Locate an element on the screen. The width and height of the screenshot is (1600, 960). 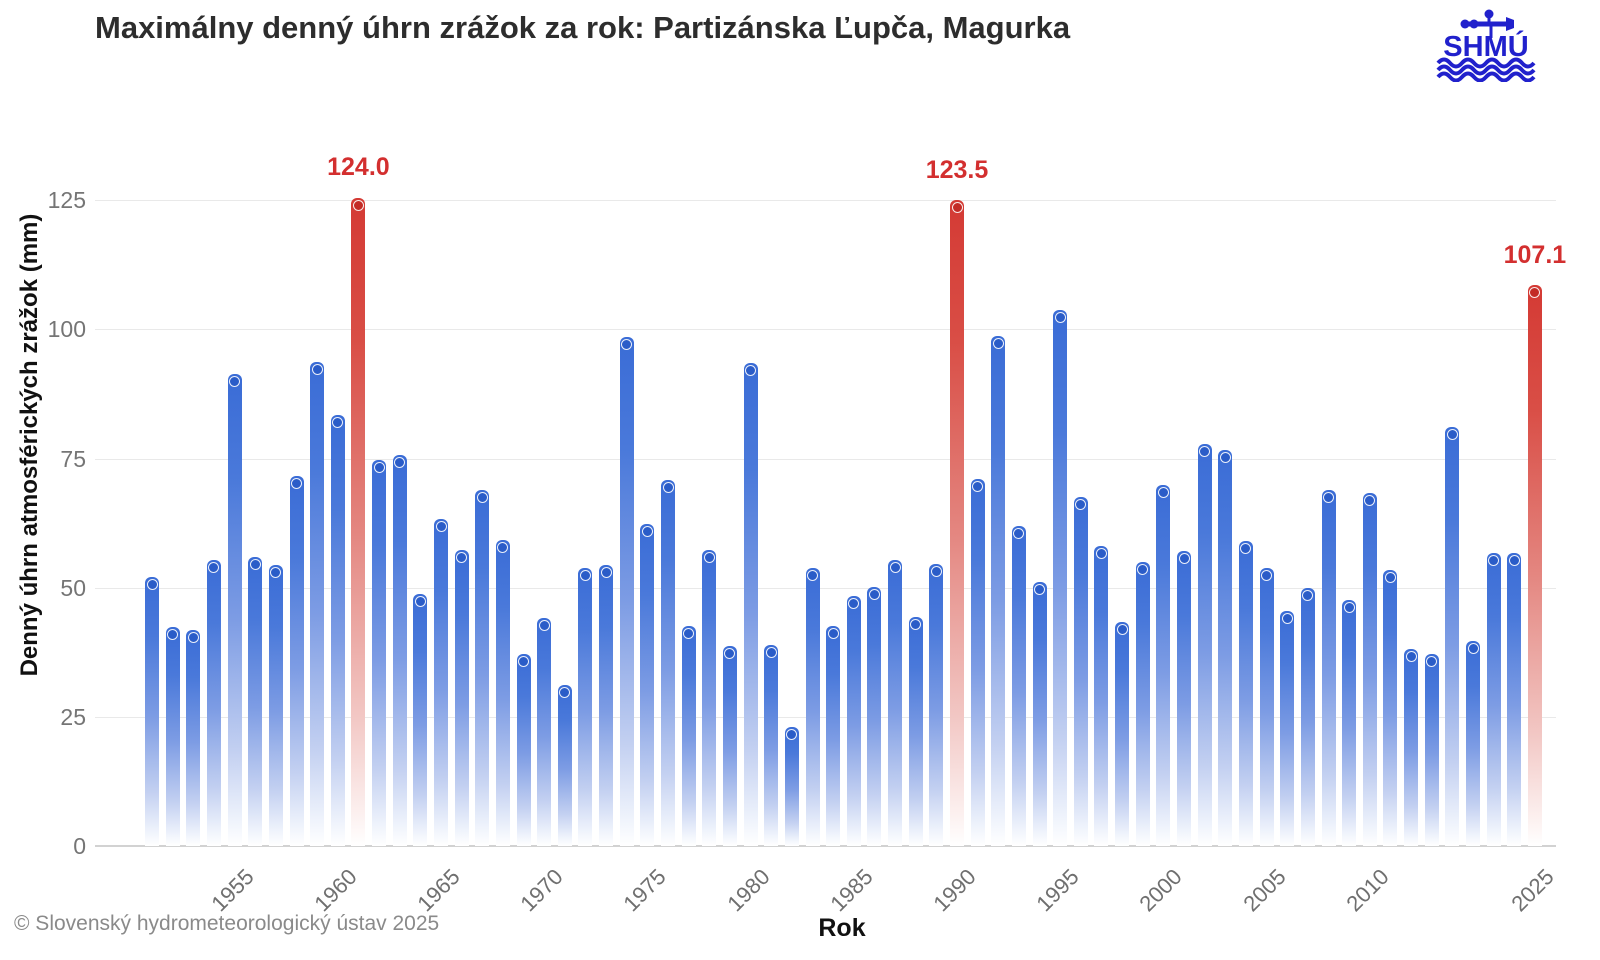
bar-dot-2011 is located at coordinates (1390, 578).